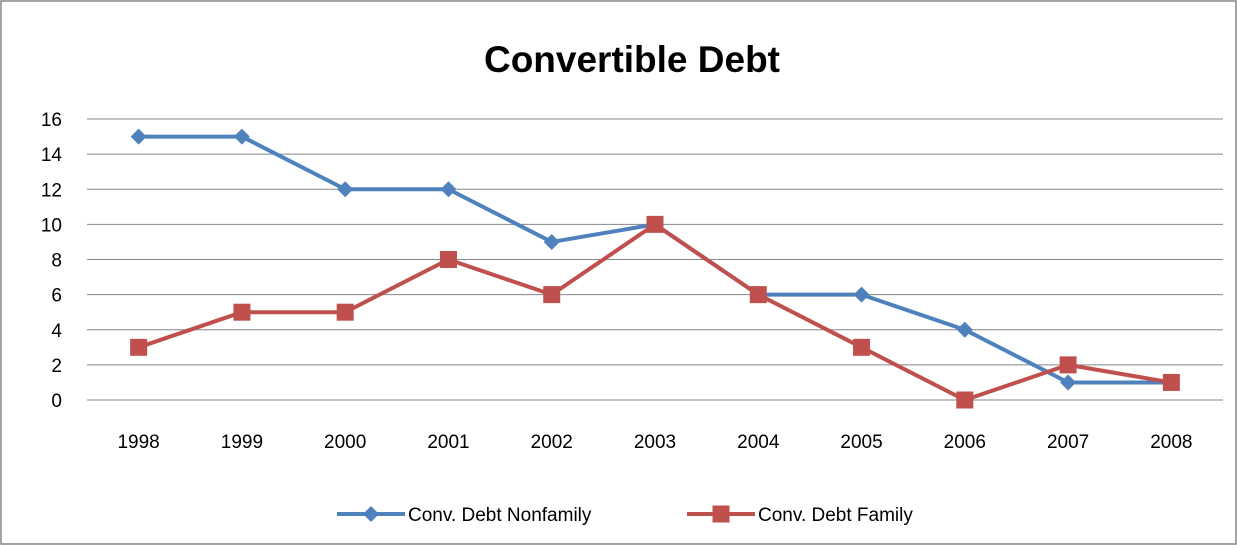 This screenshot has width=1237, height=545. What do you see at coordinates (551, 241) in the screenshot?
I see `data-point-conv-debt-nonfamily-2002` at bounding box center [551, 241].